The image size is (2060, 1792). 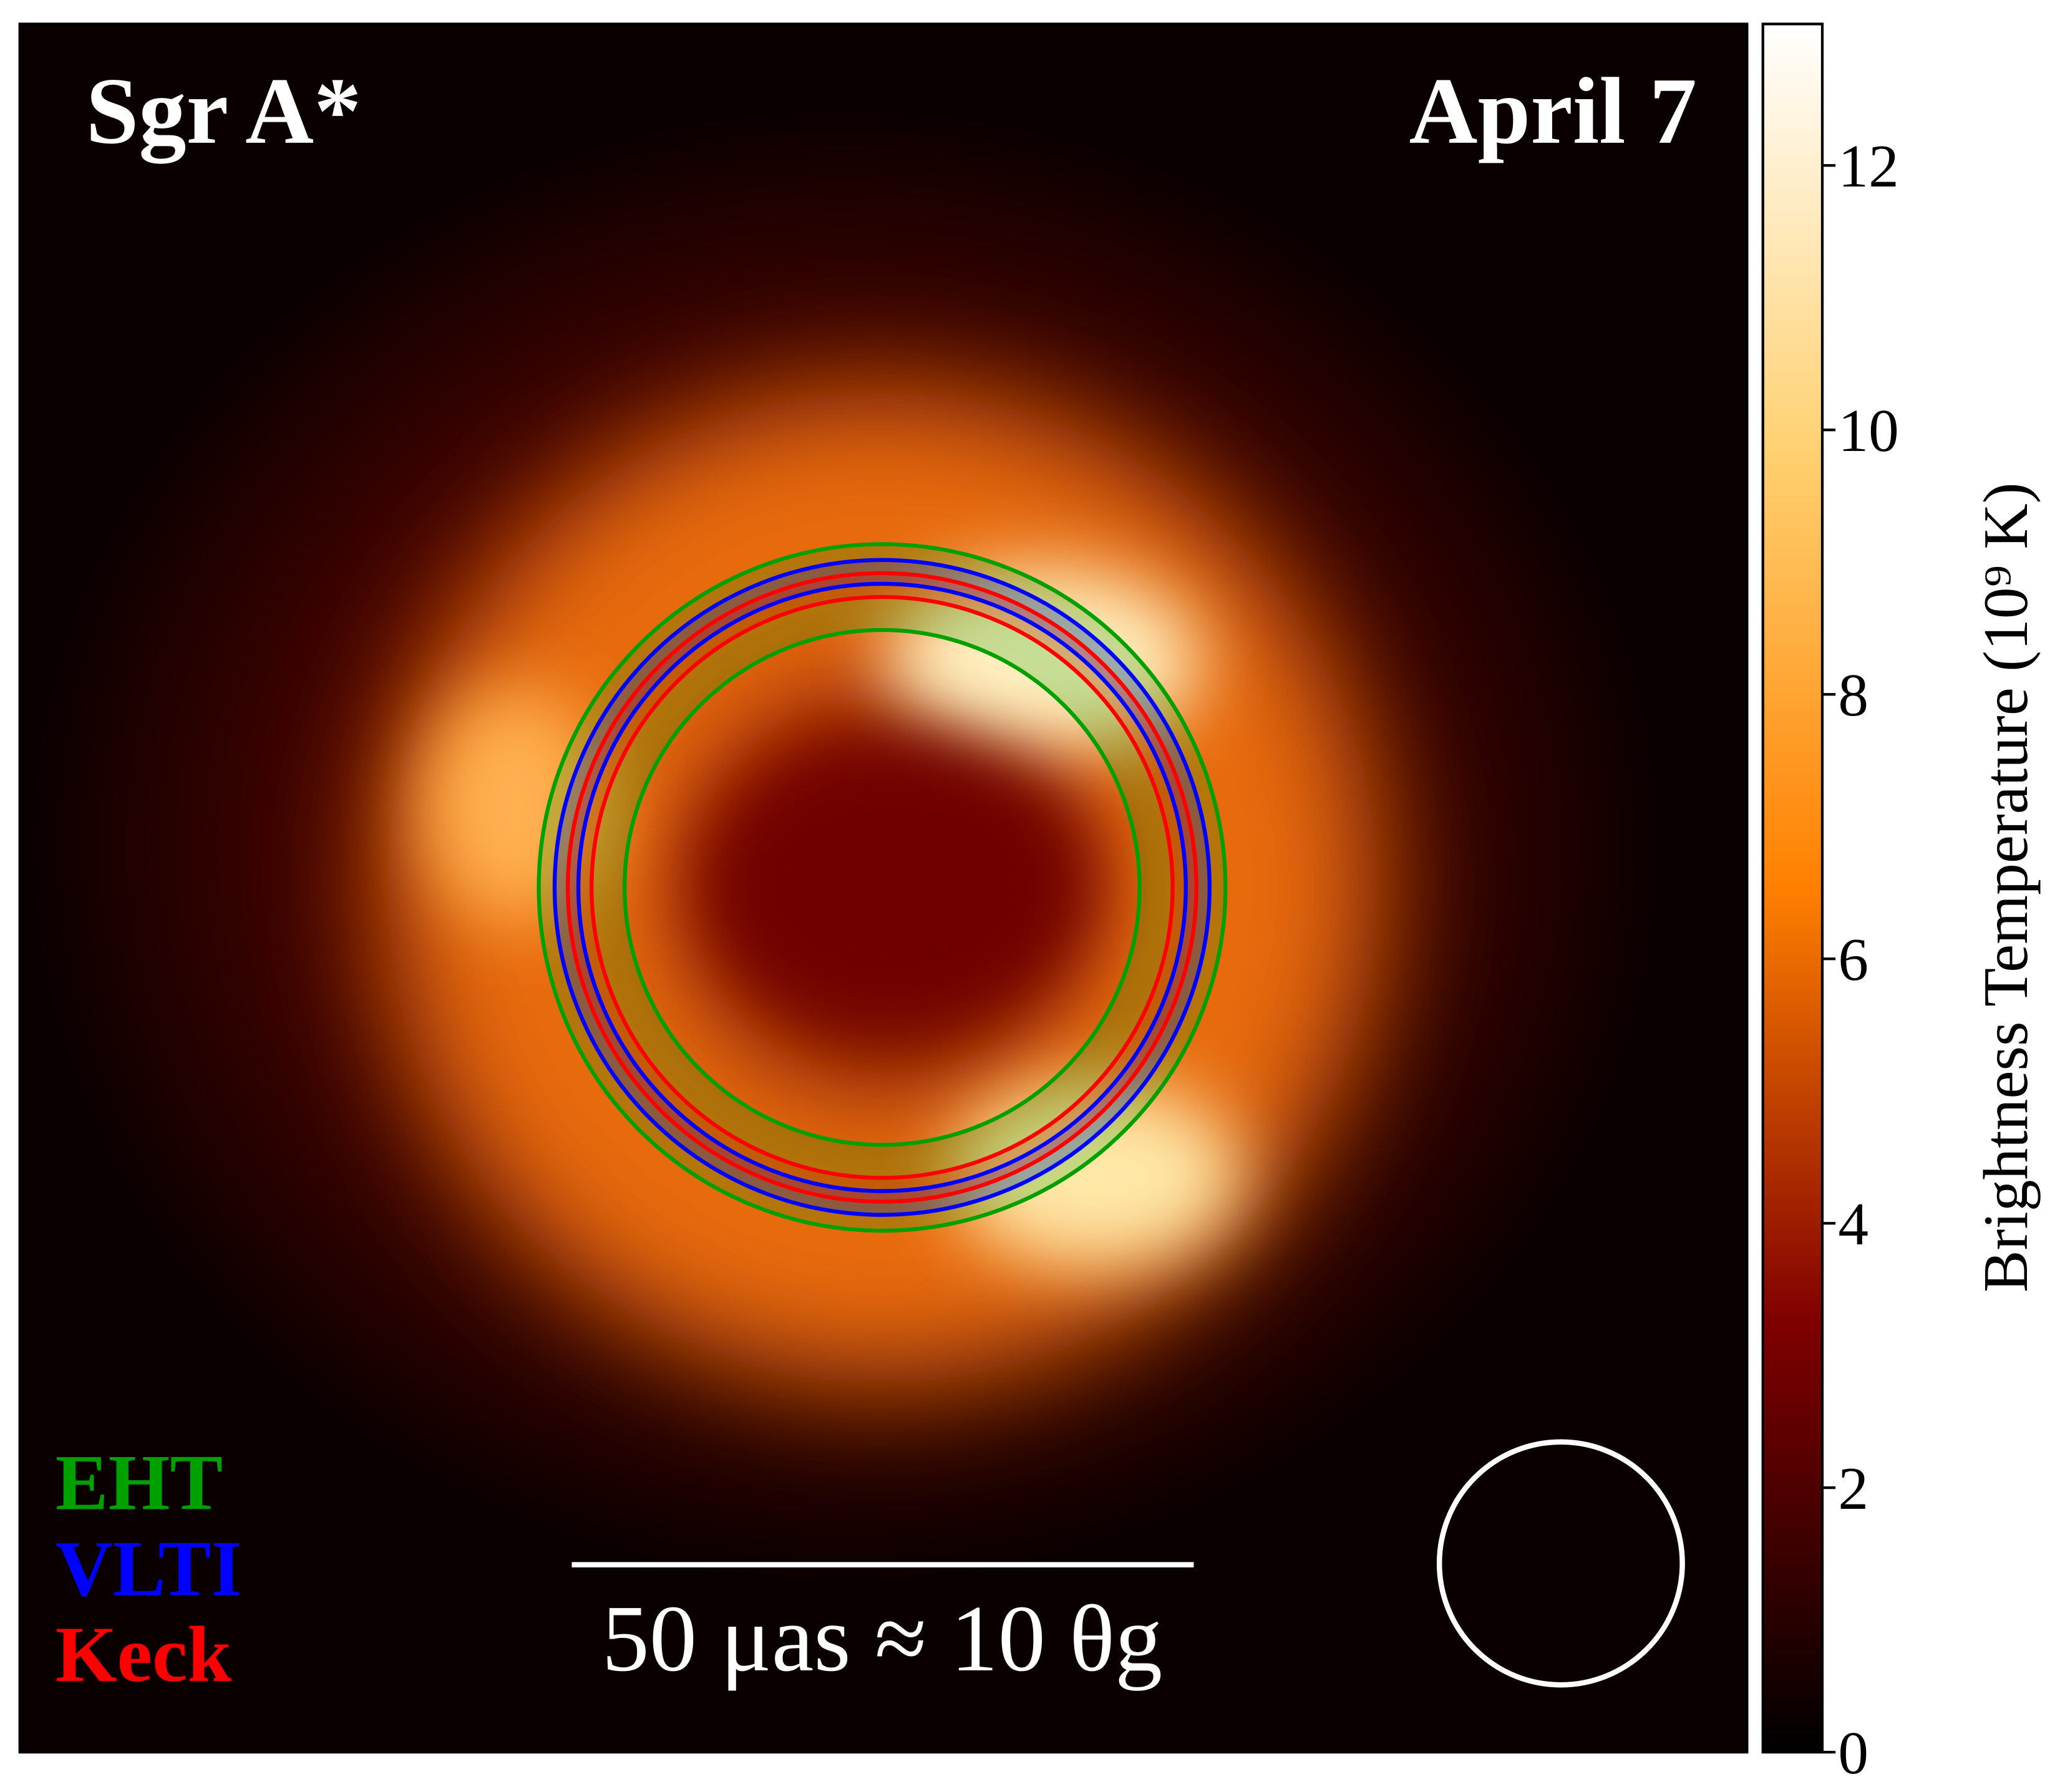 I want to click on tick-label: 8, so click(x=1853, y=695).